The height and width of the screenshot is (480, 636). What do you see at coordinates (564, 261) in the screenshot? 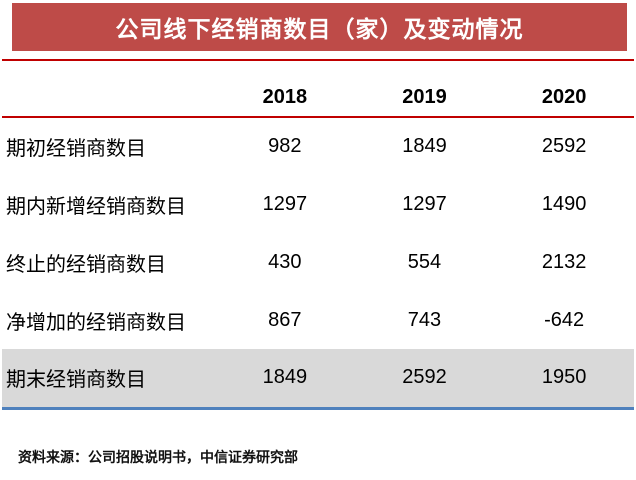
I see `cell-value: 2132` at bounding box center [564, 261].